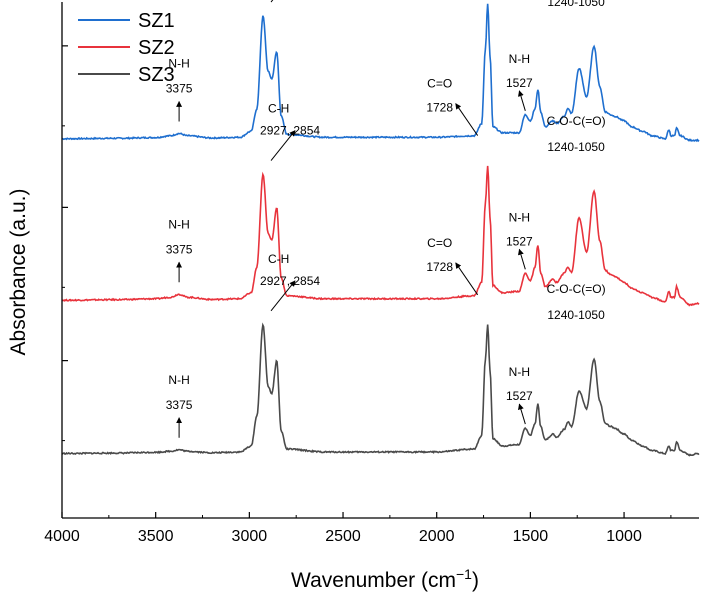 The height and width of the screenshot is (598, 711). What do you see at coordinates (531, 536) in the screenshot?
I see `x-tick-label-1500: 1500` at bounding box center [531, 536].